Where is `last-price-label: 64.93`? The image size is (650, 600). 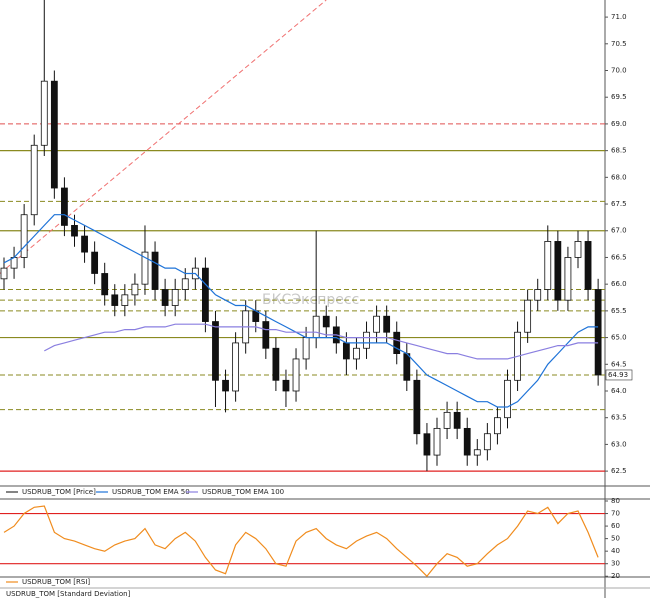
last-price-label: 64.93 is located at coordinates (618, 375).